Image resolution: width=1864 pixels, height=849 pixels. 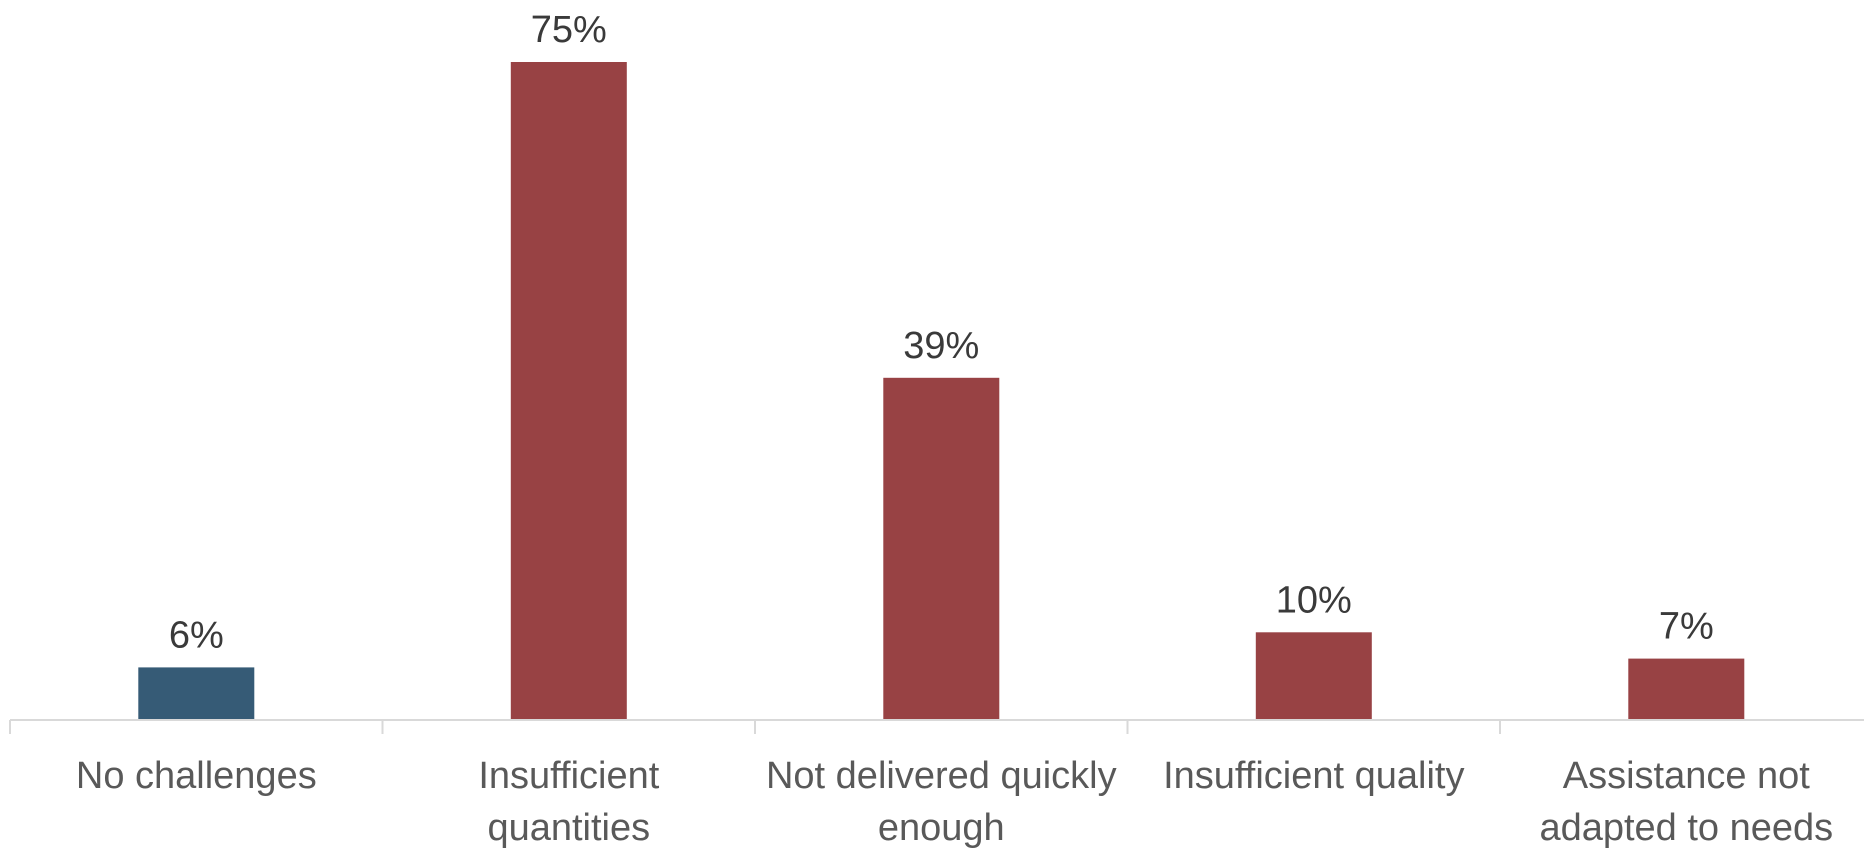 What do you see at coordinates (1686, 802) in the screenshot?
I see `category-label-4: Assistance not adapted to needs` at bounding box center [1686, 802].